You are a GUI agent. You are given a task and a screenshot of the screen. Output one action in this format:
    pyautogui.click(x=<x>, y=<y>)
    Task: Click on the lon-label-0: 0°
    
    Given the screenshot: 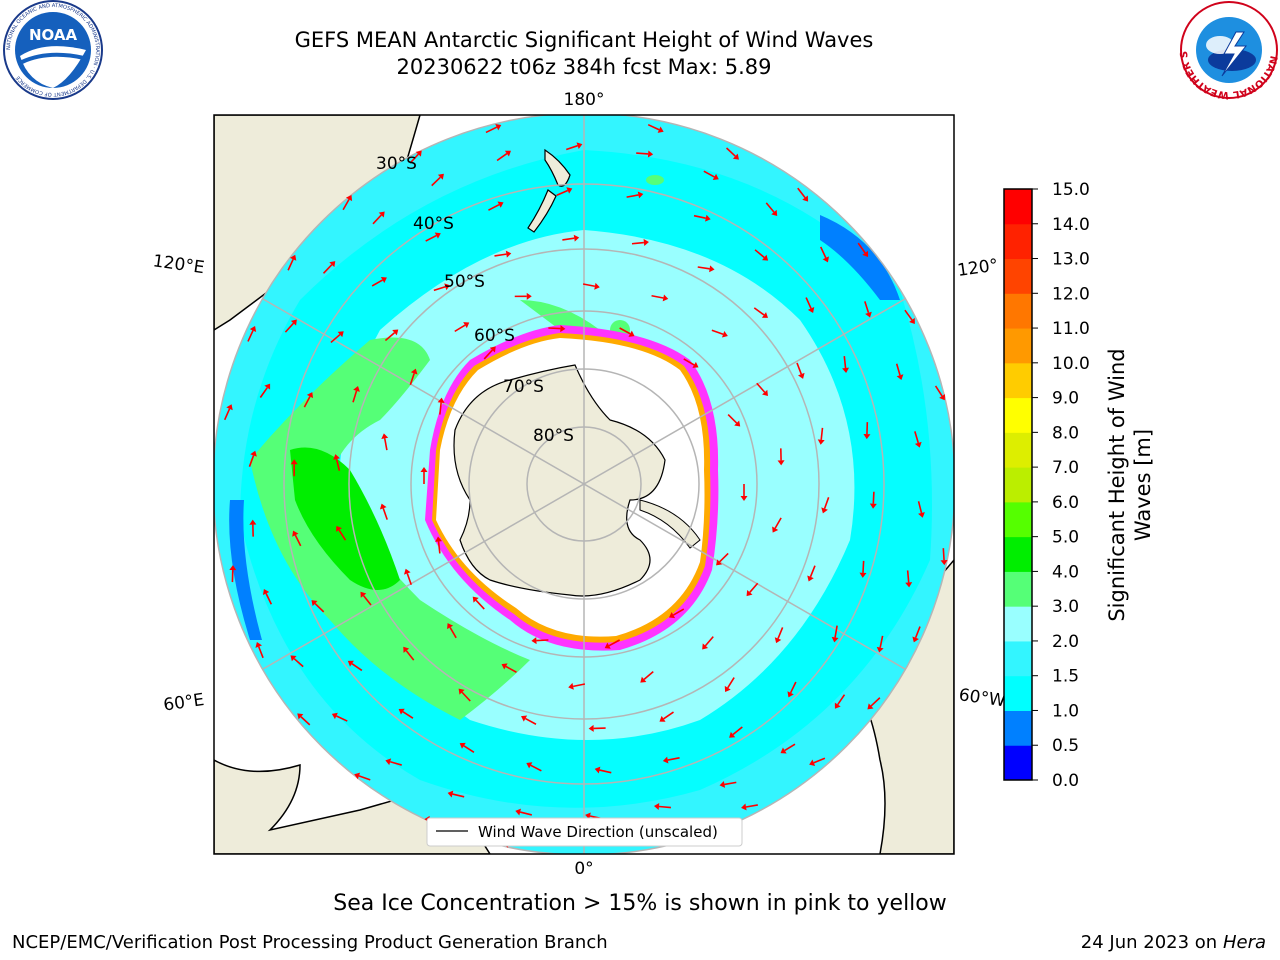 What is the action you would take?
    pyautogui.click(x=583, y=869)
    